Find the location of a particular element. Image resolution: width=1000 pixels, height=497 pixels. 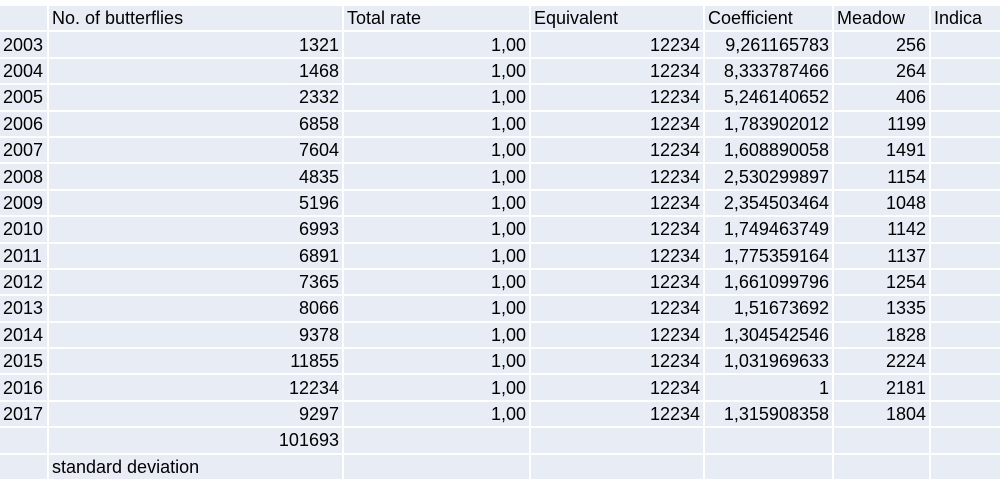

coefficient-cell: 1,51673692 is located at coordinates (768, 308).